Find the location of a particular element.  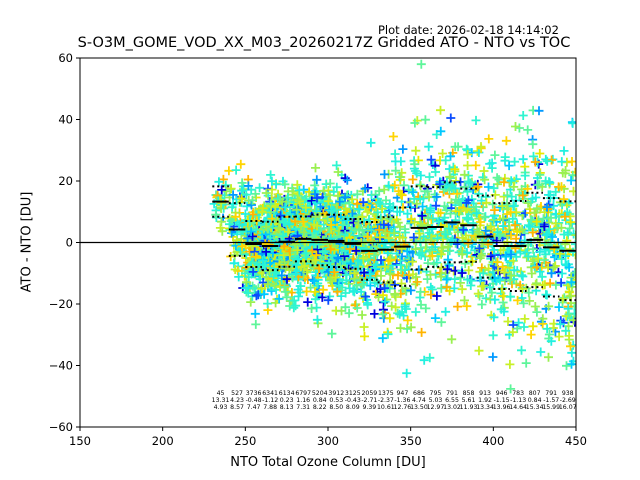

bin-count-label: 913 is located at coordinates (485, 393).